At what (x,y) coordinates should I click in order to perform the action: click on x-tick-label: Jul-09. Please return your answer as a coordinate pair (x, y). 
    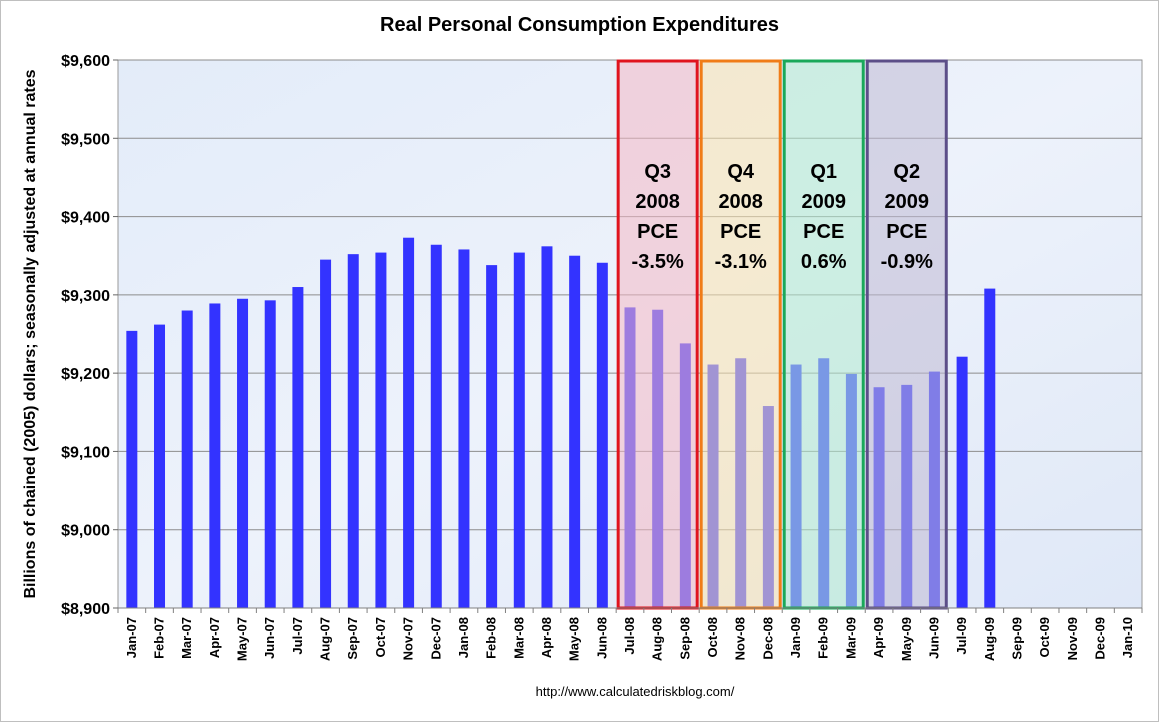
    Looking at the image, I should click on (961, 636).